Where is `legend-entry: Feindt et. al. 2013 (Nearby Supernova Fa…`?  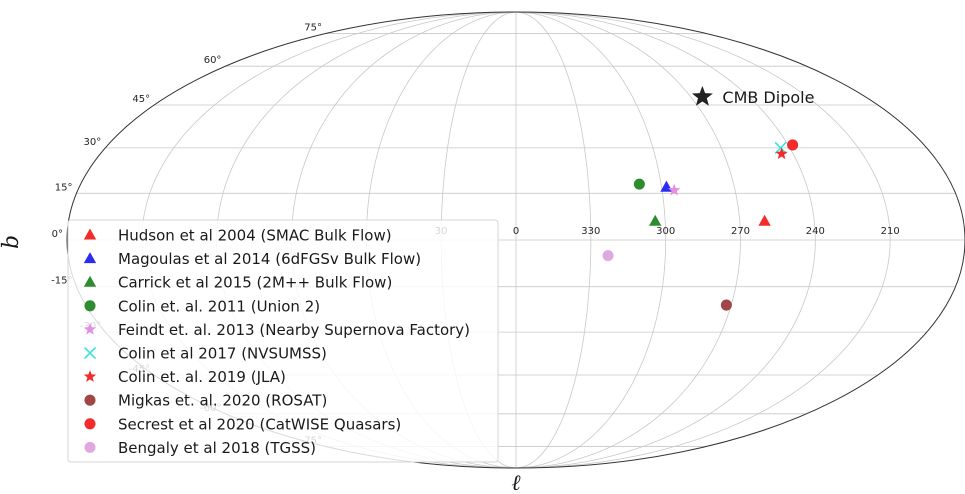 legend-entry: Feindt et. al. 2013 (Nearby Supernova Fa… is located at coordinates (294, 330).